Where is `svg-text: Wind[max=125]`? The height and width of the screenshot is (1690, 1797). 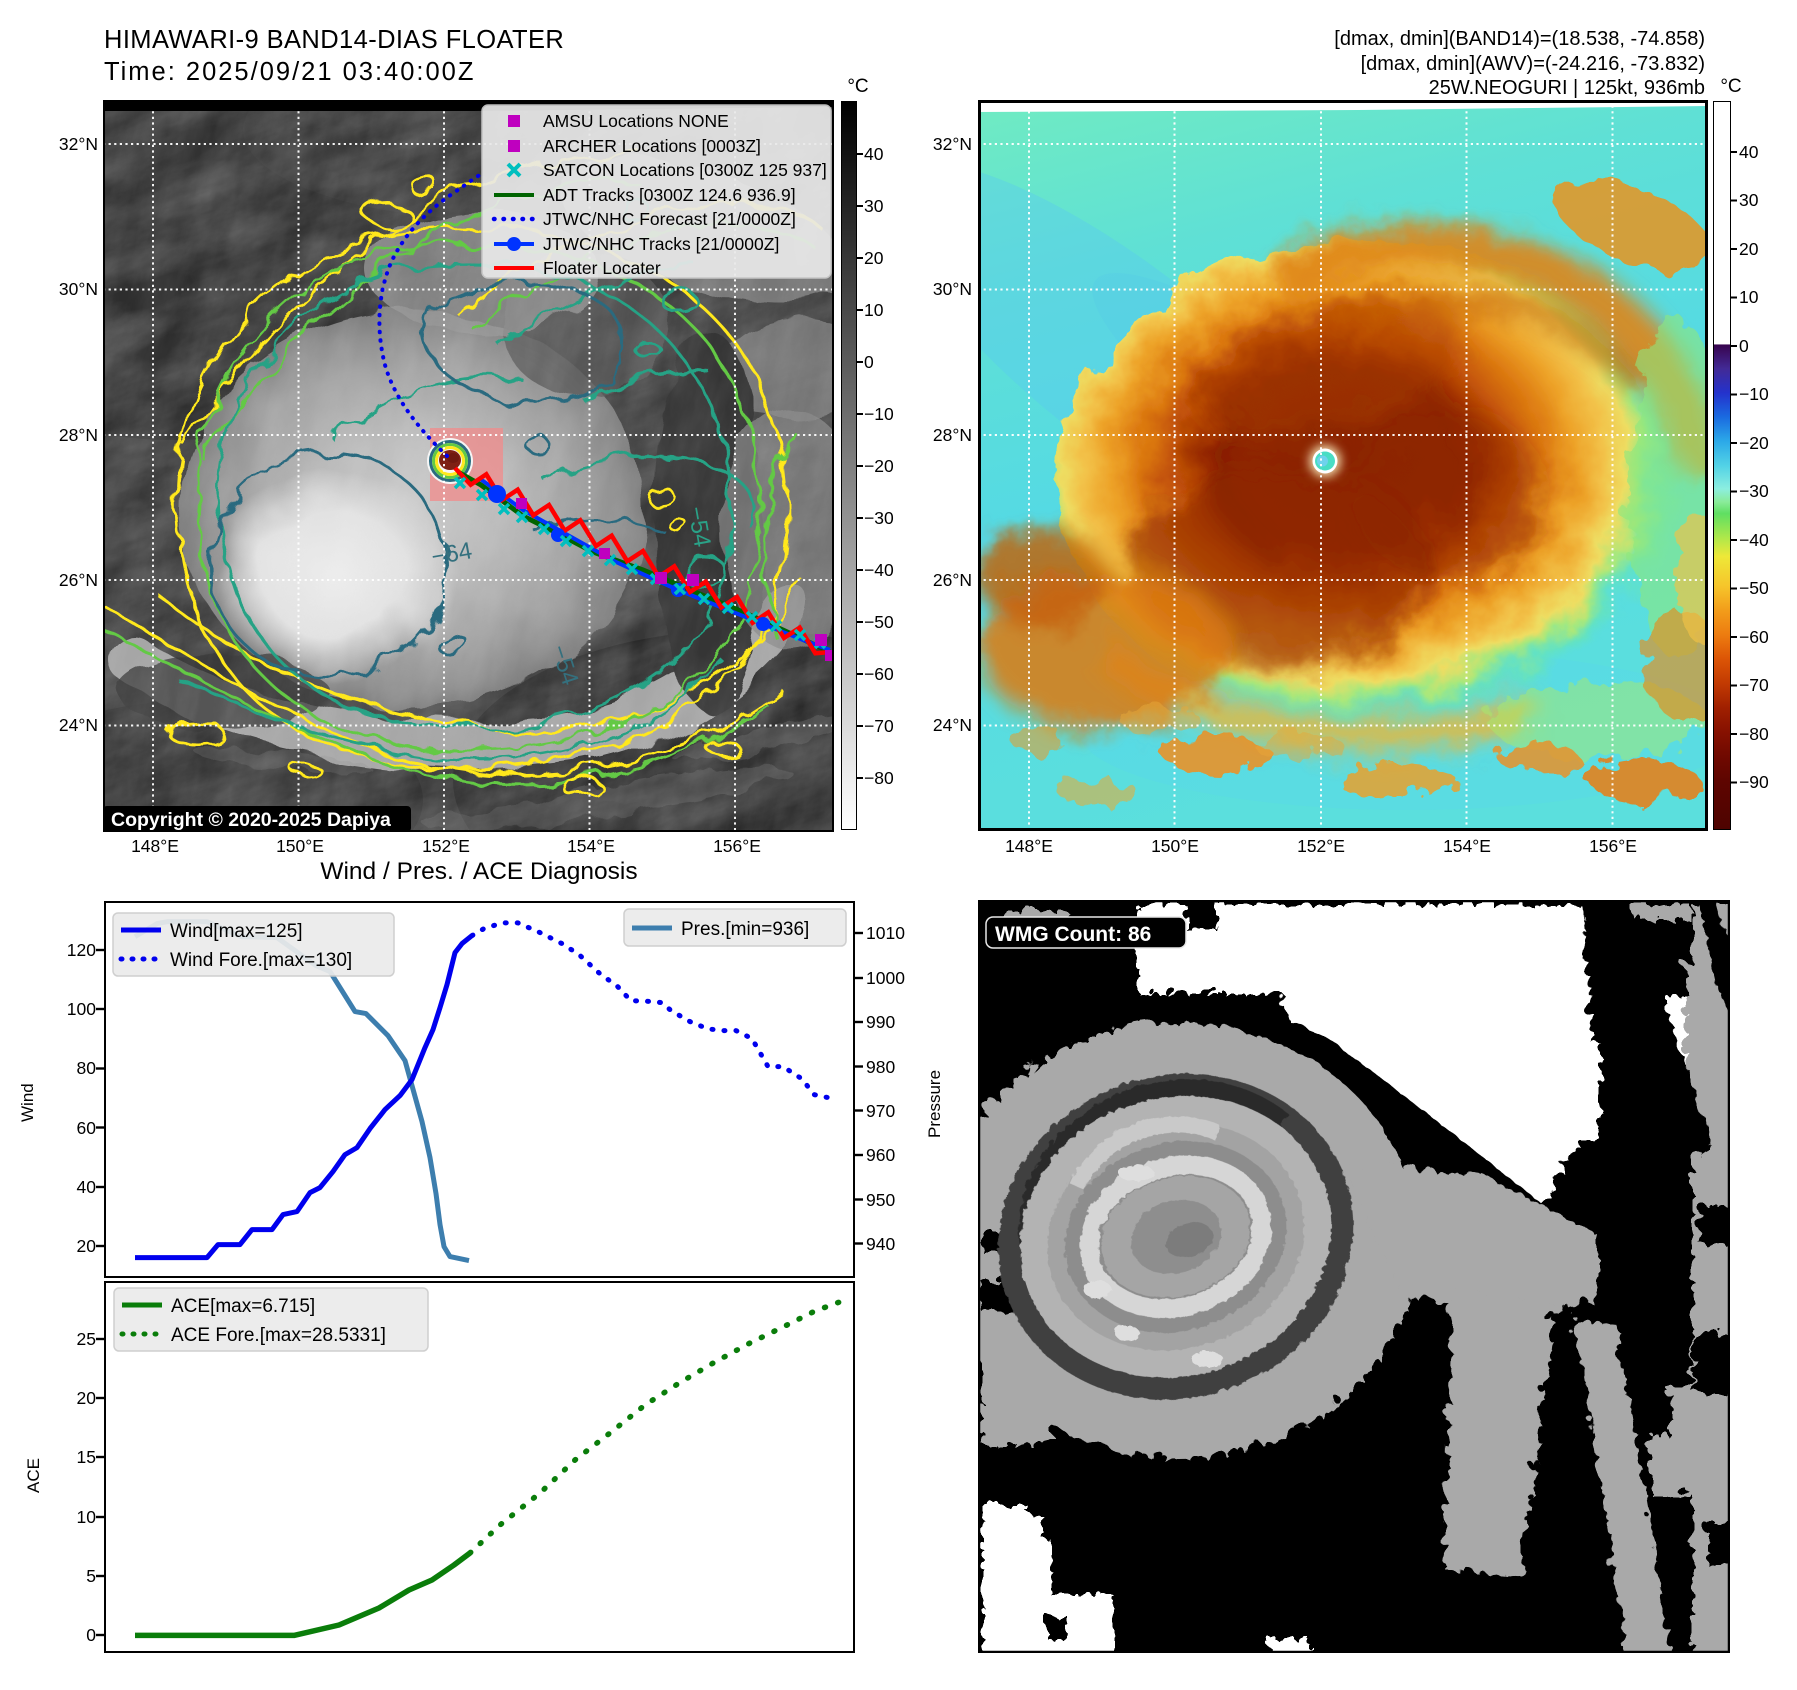 svg-text: Wind[max=125] is located at coordinates (236, 931).